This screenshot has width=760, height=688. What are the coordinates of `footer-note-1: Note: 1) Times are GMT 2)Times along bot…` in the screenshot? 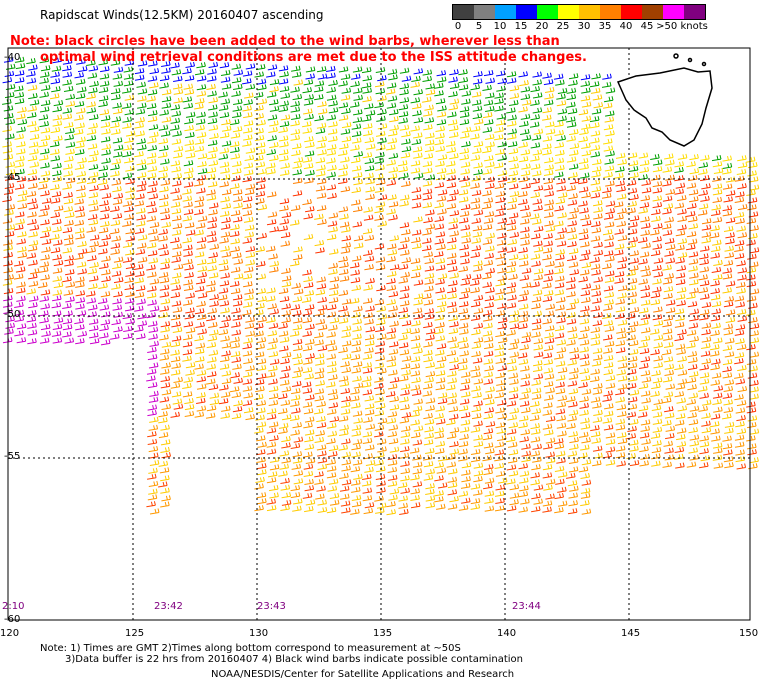 It's located at (250, 648).